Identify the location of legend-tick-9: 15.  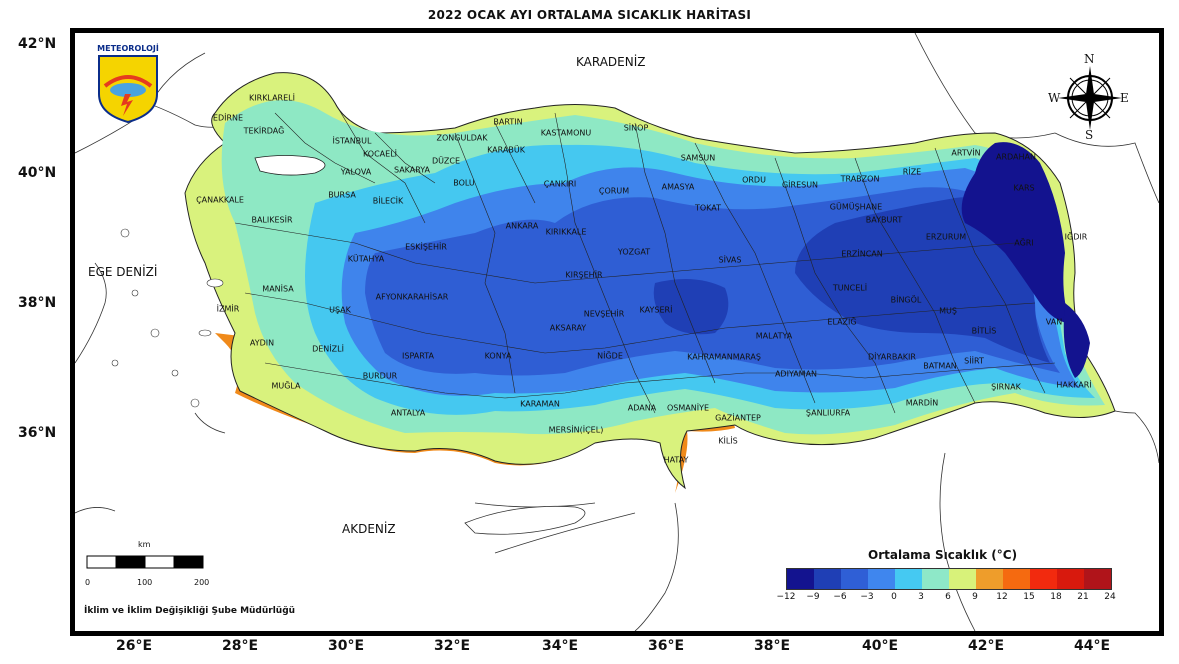
(1029, 597).